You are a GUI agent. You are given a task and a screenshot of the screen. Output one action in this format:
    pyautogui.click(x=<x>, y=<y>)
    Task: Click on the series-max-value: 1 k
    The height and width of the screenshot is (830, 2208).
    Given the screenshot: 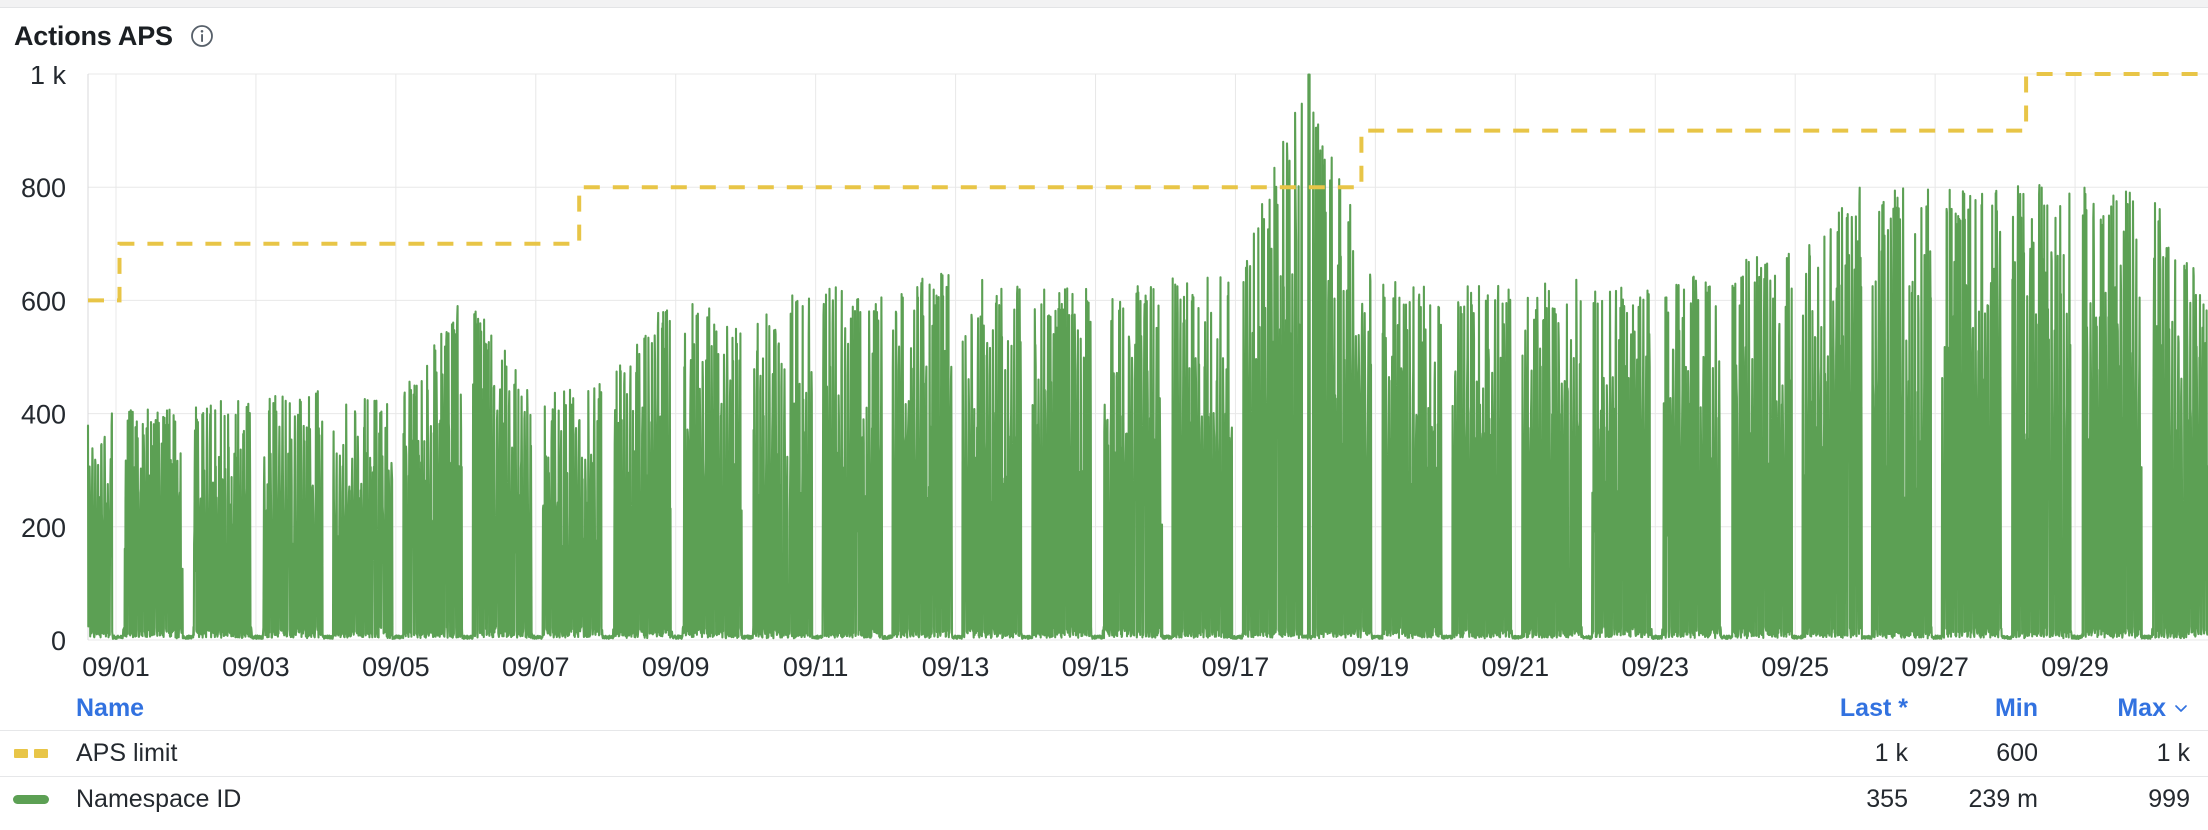 What is the action you would take?
    pyautogui.click(x=2173, y=753)
    